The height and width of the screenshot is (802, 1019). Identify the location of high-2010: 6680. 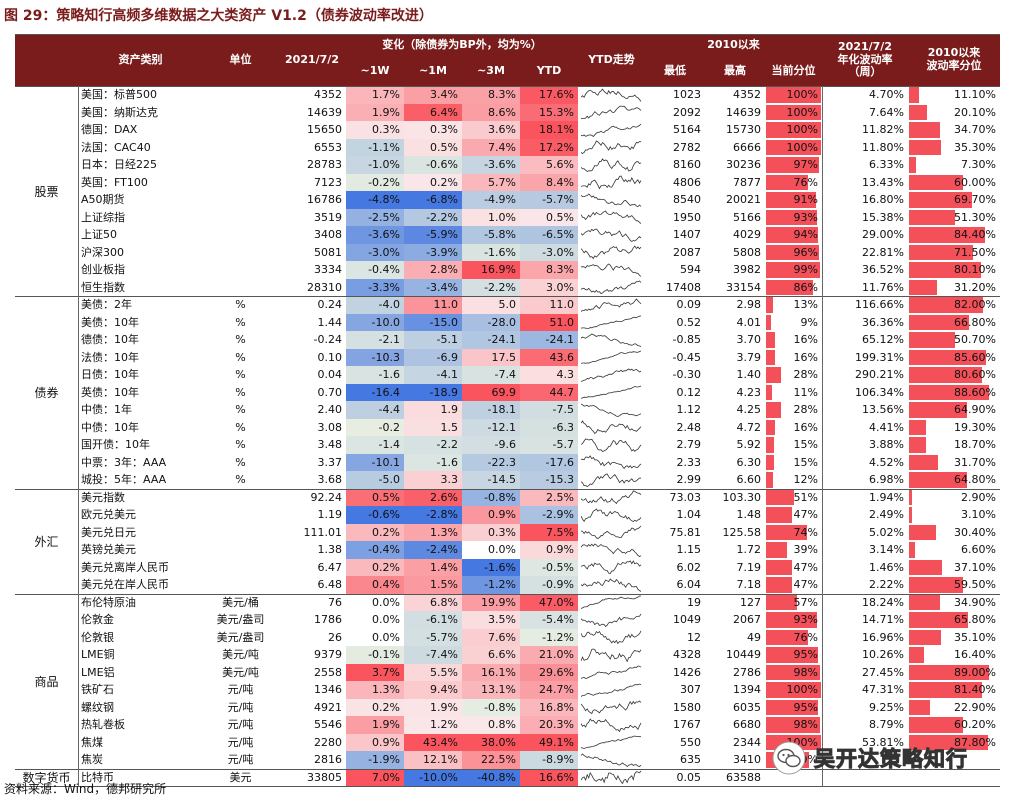
(747, 724).